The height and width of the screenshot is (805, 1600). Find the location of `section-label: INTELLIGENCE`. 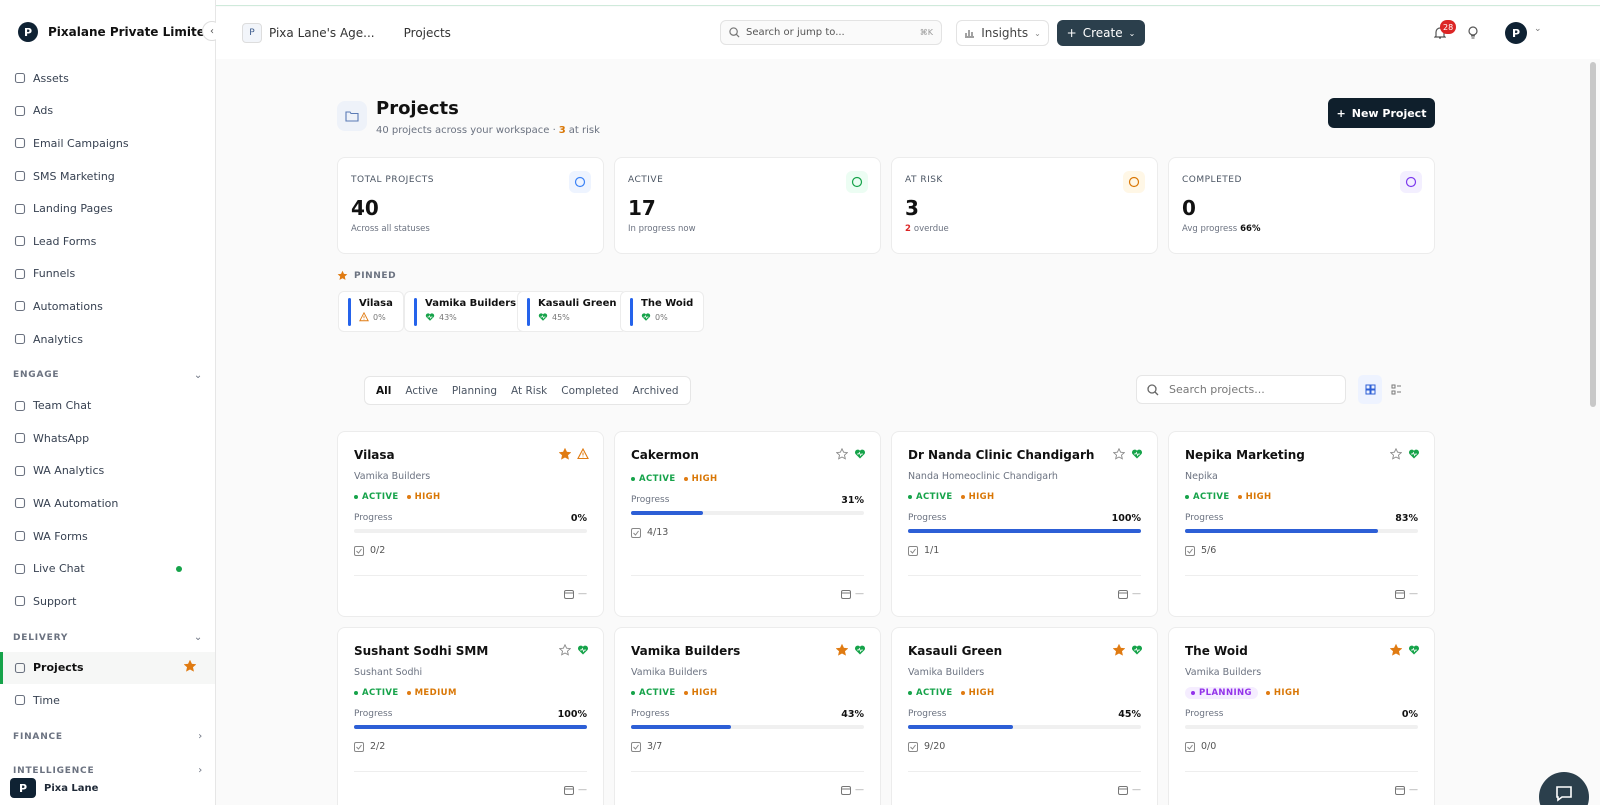

section-label: INTELLIGENCE is located at coordinates (54, 770).